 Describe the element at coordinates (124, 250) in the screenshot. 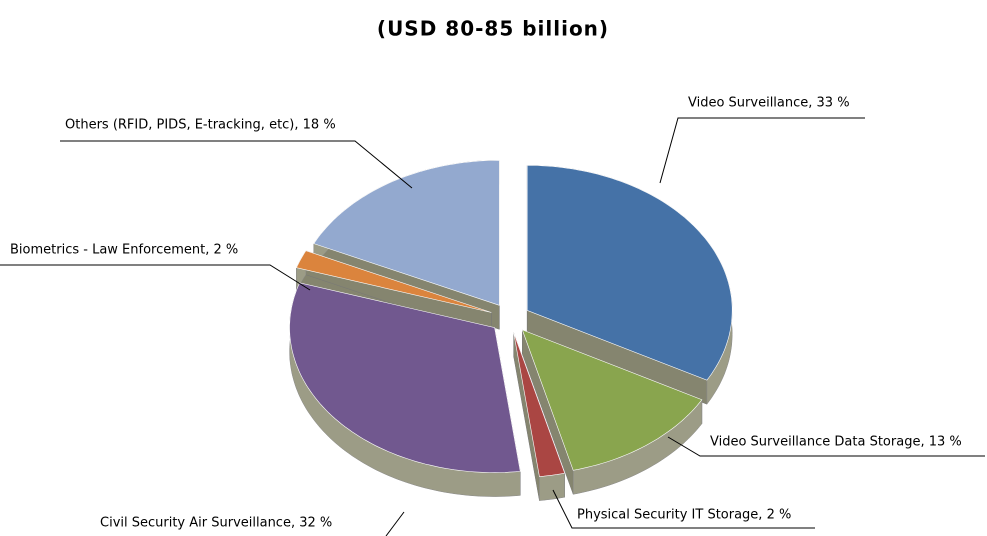

I see `data-label: Biometrics - Law Enforcement, 2 %` at that location.